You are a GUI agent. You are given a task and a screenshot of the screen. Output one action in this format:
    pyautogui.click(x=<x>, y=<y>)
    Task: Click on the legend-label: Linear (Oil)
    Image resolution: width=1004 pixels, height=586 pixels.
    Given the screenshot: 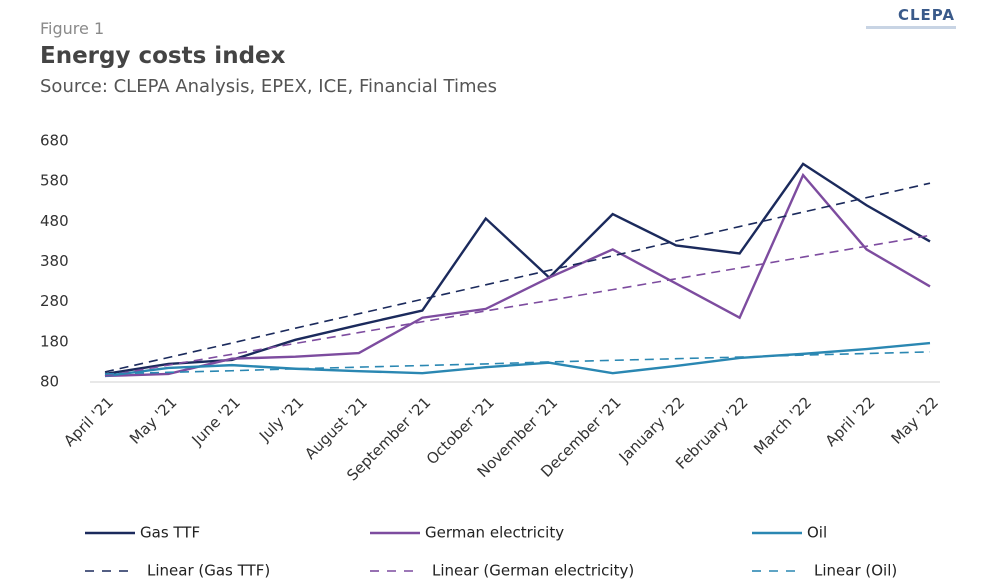 What is the action you would take?
    pyautogui.click(x=855, y=571)
    